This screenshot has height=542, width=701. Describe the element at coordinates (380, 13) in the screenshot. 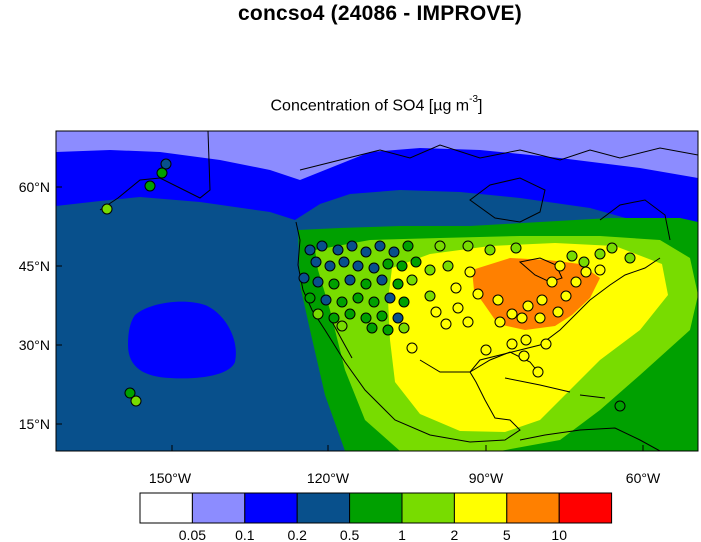

I see `main-title: concso4 (24086 - IMPROVE)` at that location.